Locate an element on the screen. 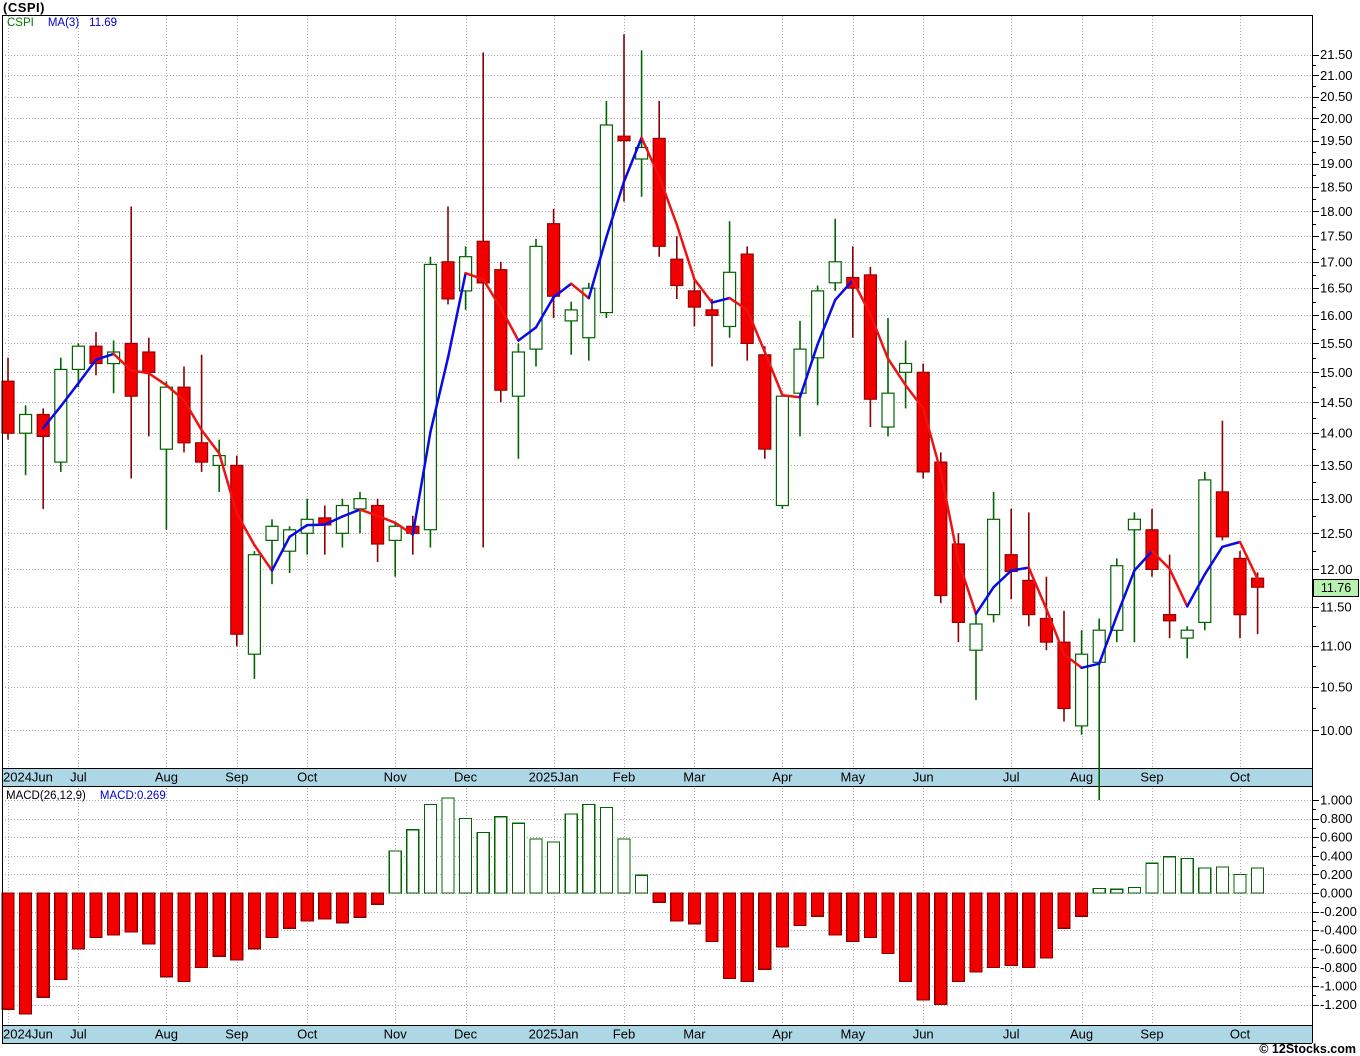 Image resolution: width=1360 pixels, height=1056 pixels. axis-label: 10.50 is located at coordinates (1336, 687).